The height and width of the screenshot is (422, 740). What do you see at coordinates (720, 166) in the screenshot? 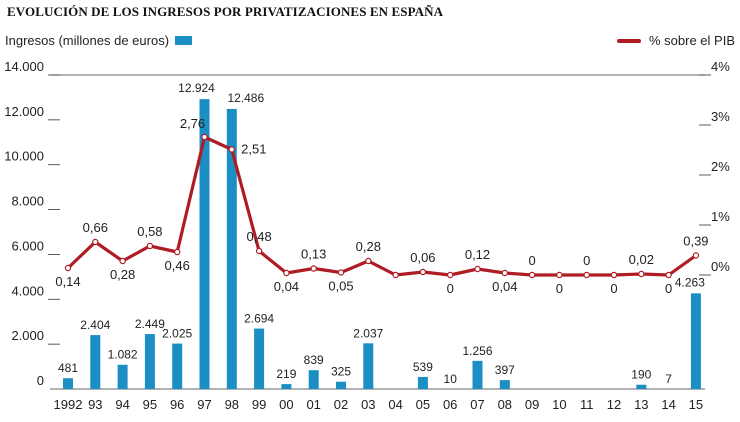
I see `y-right-tick-label: 2%` at bounding box center [720, 166].